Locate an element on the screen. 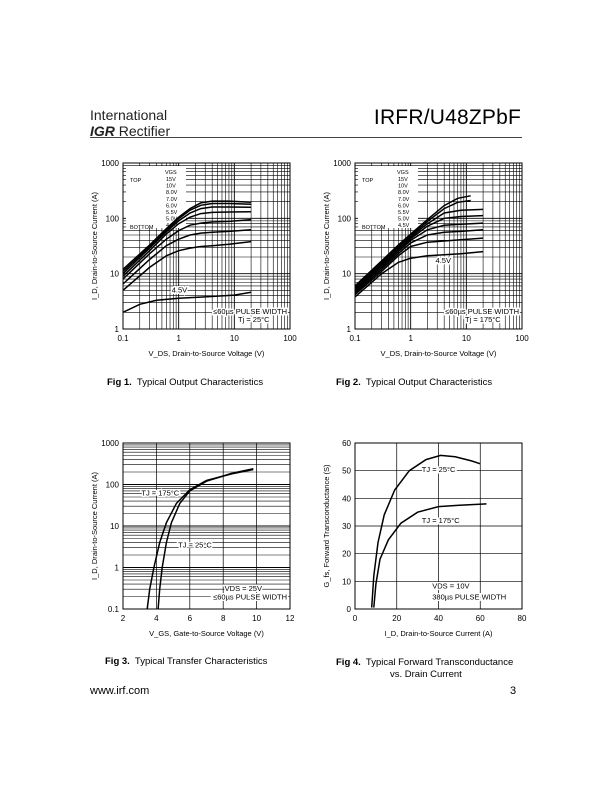  fig1-caption: Fig 1. Typical Output Characteristics is located at coordinates (185, 382).